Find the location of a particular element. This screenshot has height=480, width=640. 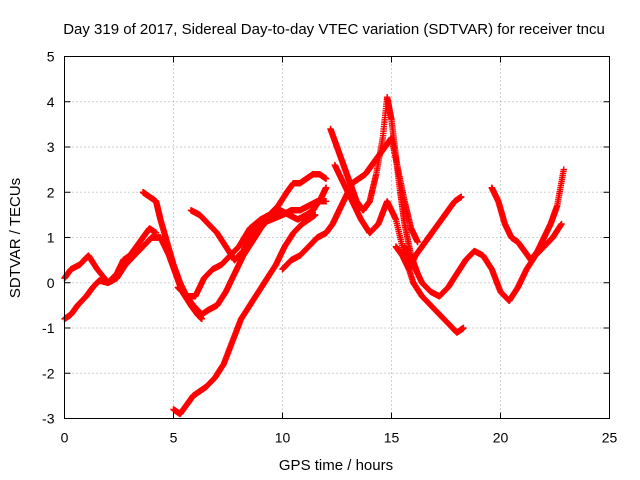

y-tick-label: 0 is located at coordinates (51, 283).